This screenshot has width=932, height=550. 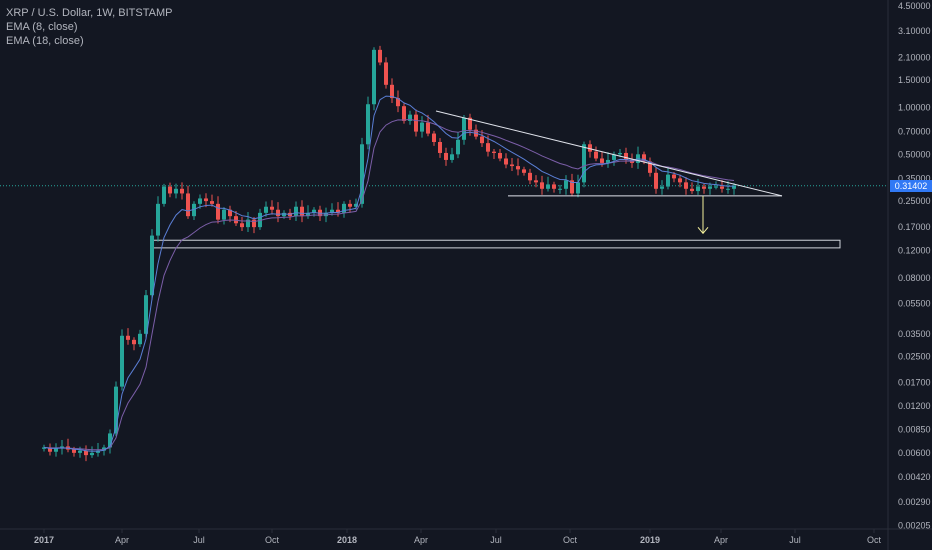 I want to click on x-tick-label: 2019, so click(x=650, y=540).